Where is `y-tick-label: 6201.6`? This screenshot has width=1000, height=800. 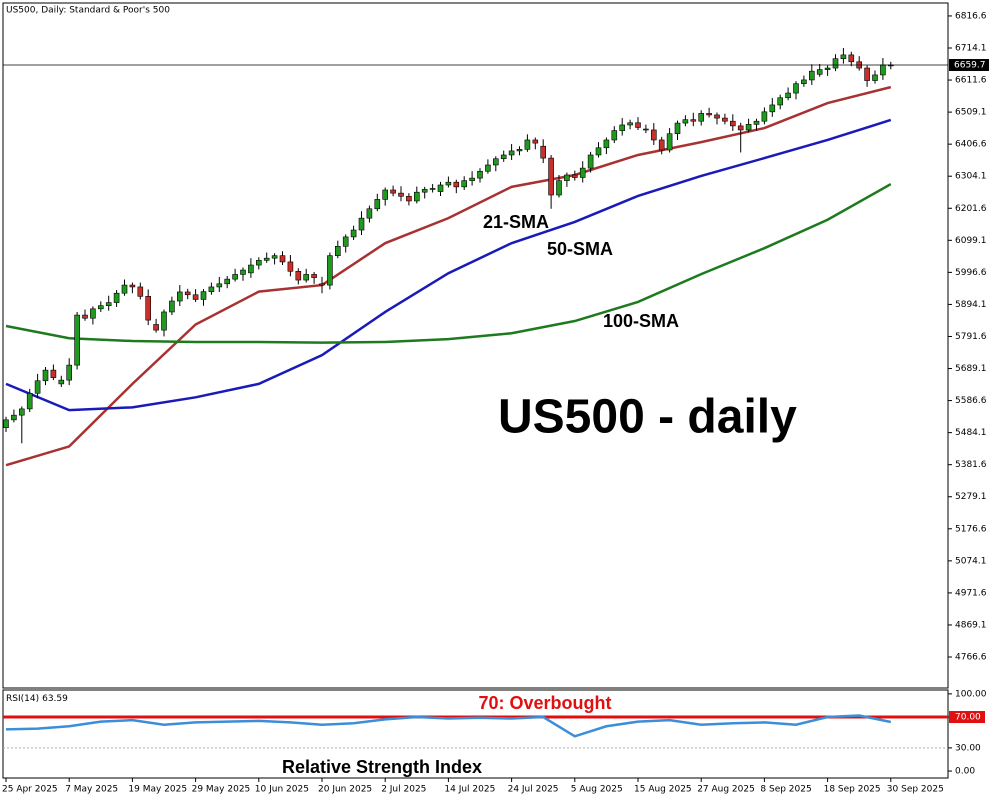 y-tick-label: 6201.6 is located at coordinates (971, 209).